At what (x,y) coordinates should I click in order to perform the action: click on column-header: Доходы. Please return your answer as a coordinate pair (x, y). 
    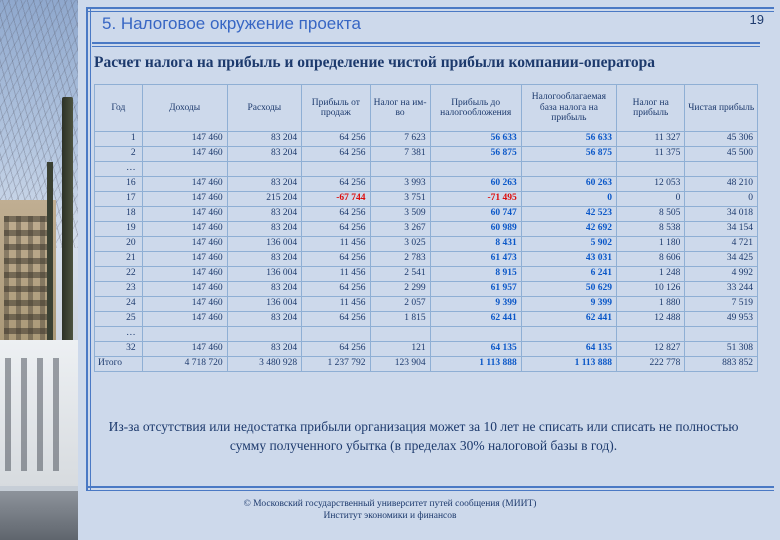
    Looking at the image, I should click on (184, 108).